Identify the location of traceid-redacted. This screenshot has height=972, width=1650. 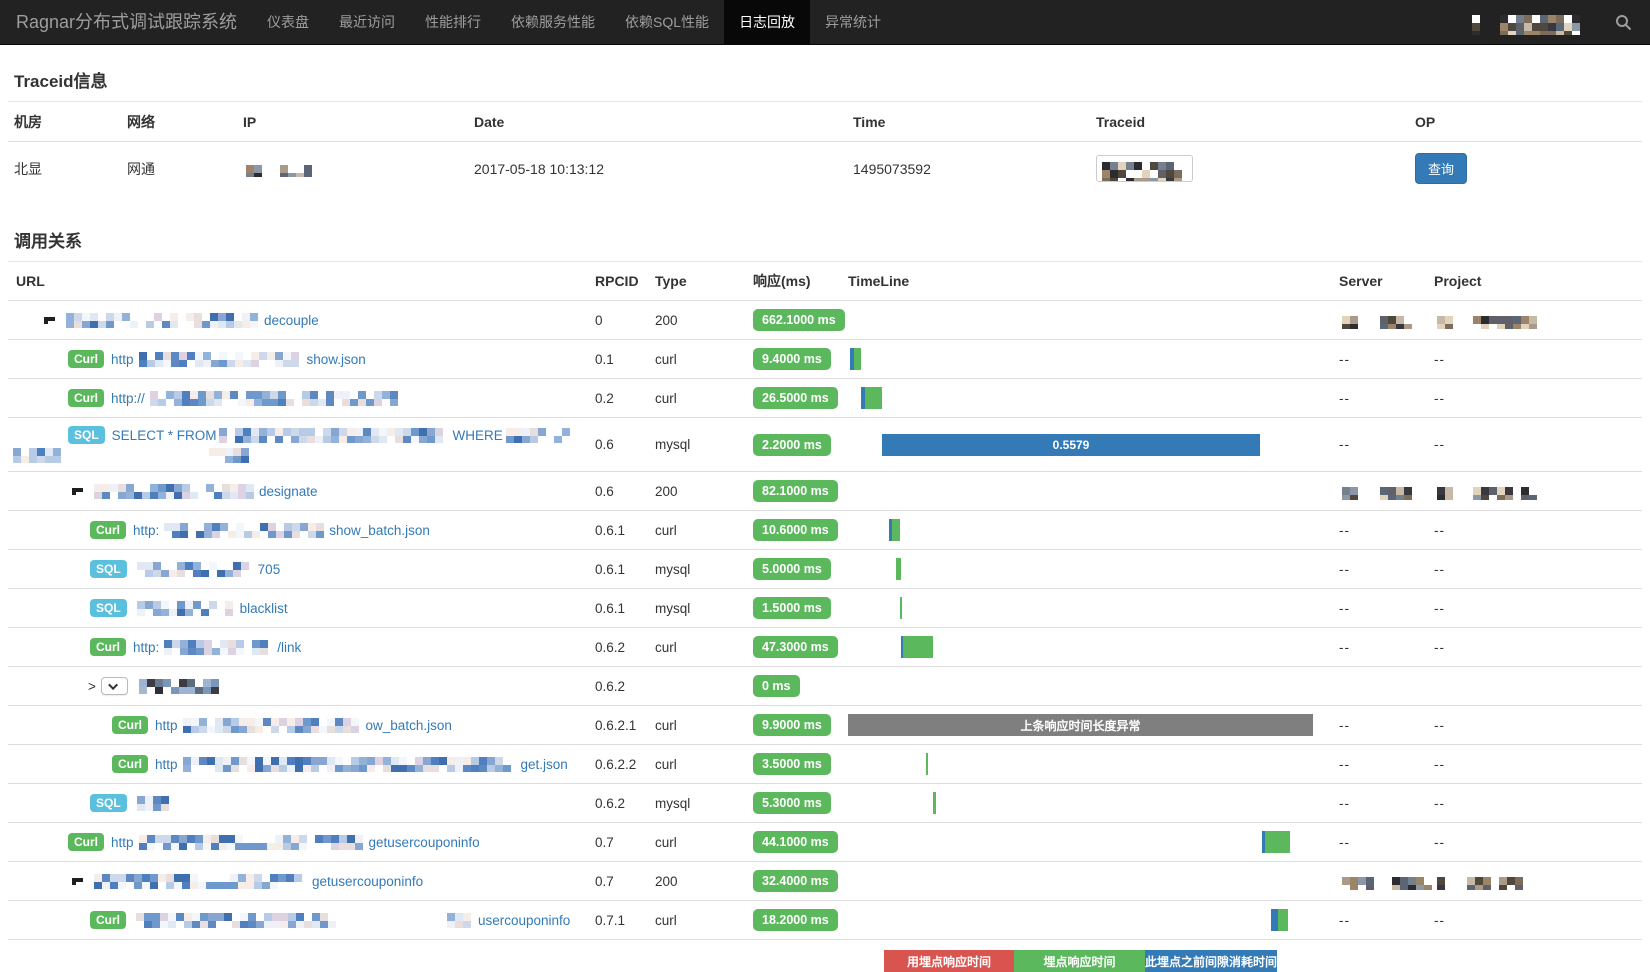
(1142, 169).